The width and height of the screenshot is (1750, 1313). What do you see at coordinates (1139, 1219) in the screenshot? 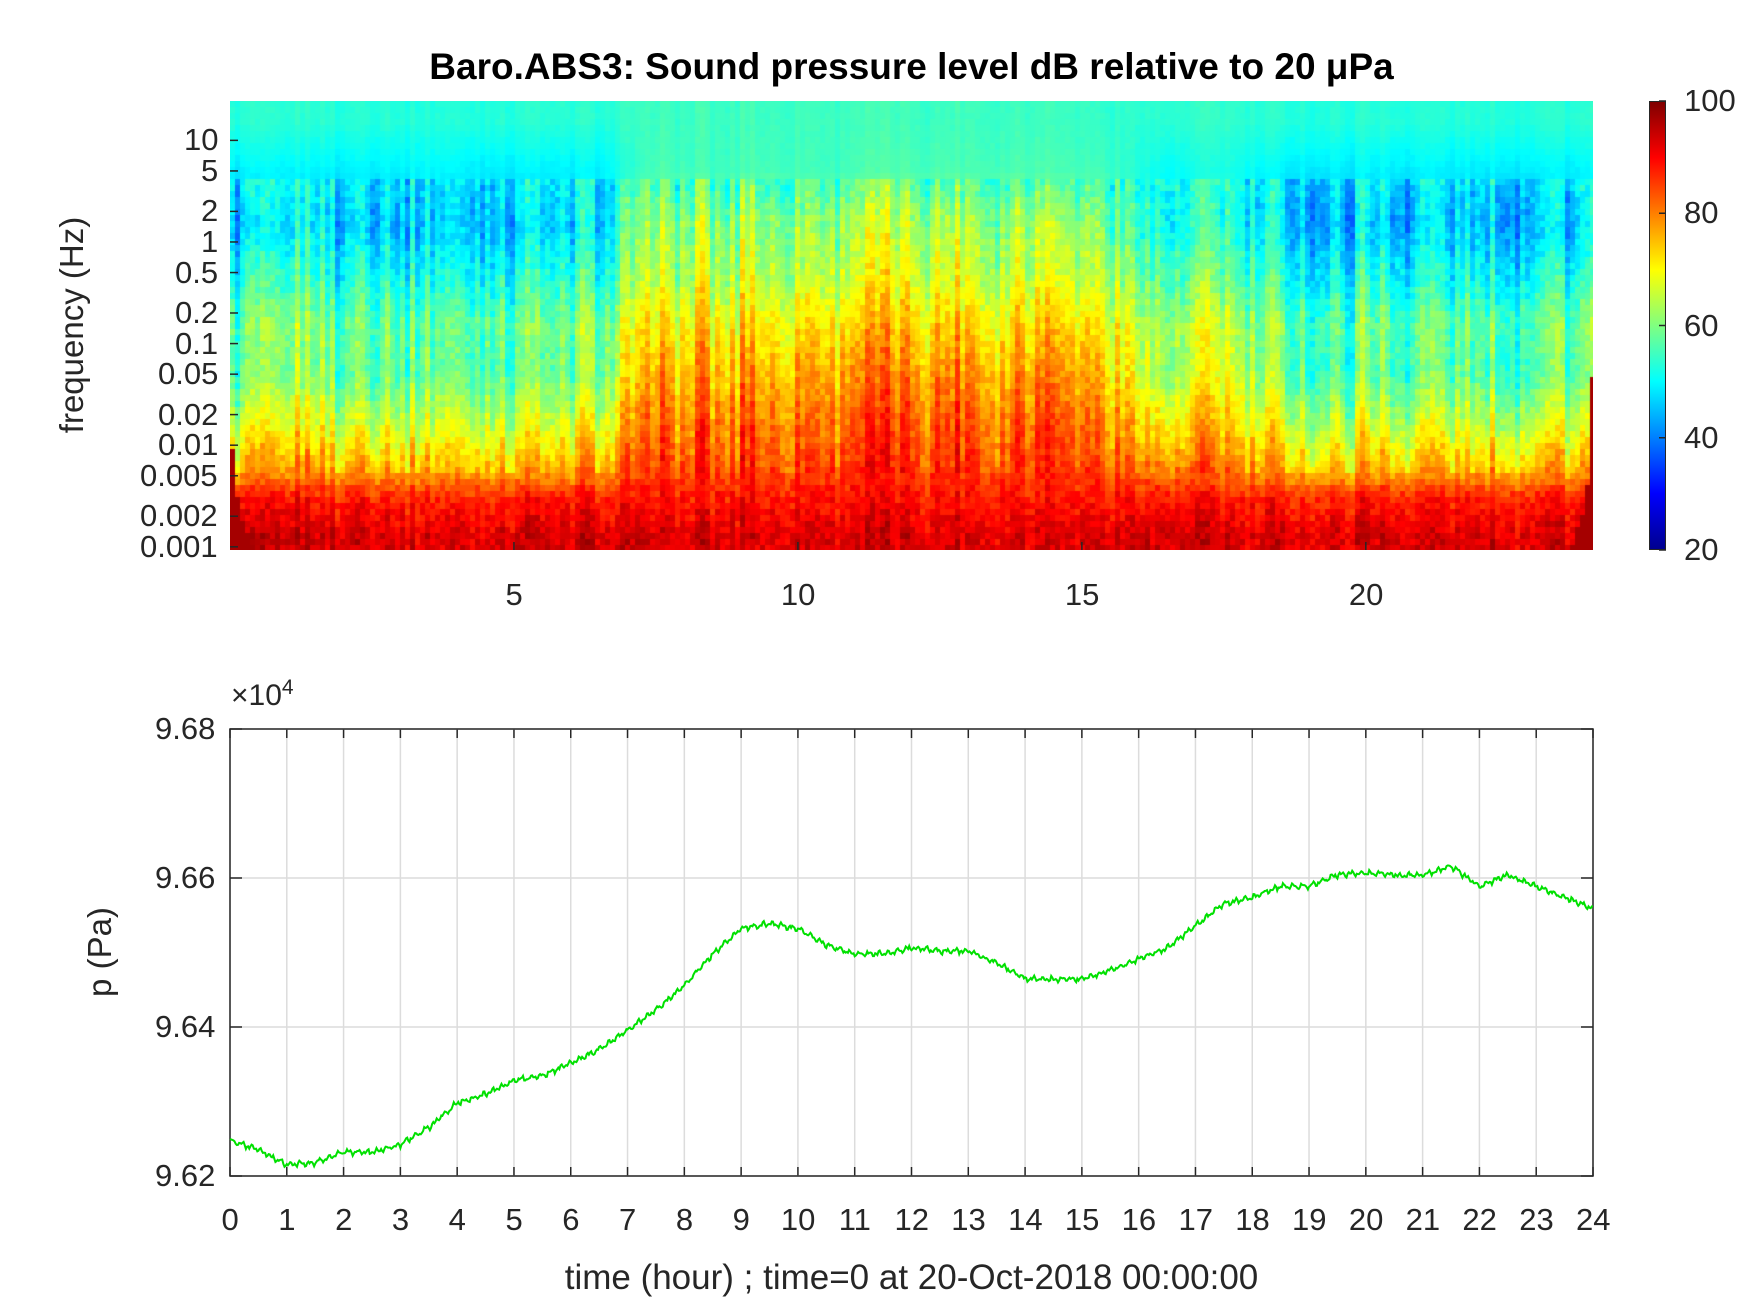
I see `x-tick-label: 16` at bounding box center [1139, 1219].